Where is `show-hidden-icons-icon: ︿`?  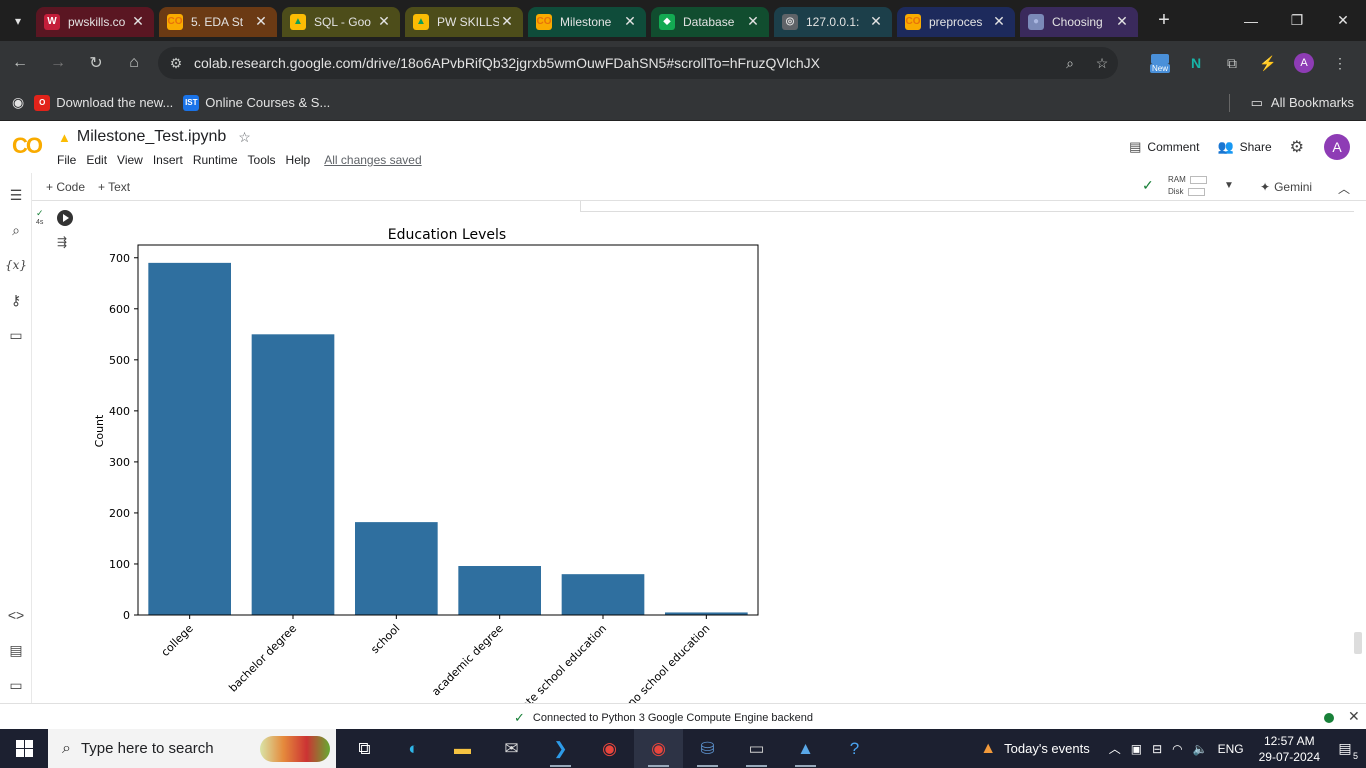
show-hidden-icons-icon: ︿ is located at coordinates (1114, 749).